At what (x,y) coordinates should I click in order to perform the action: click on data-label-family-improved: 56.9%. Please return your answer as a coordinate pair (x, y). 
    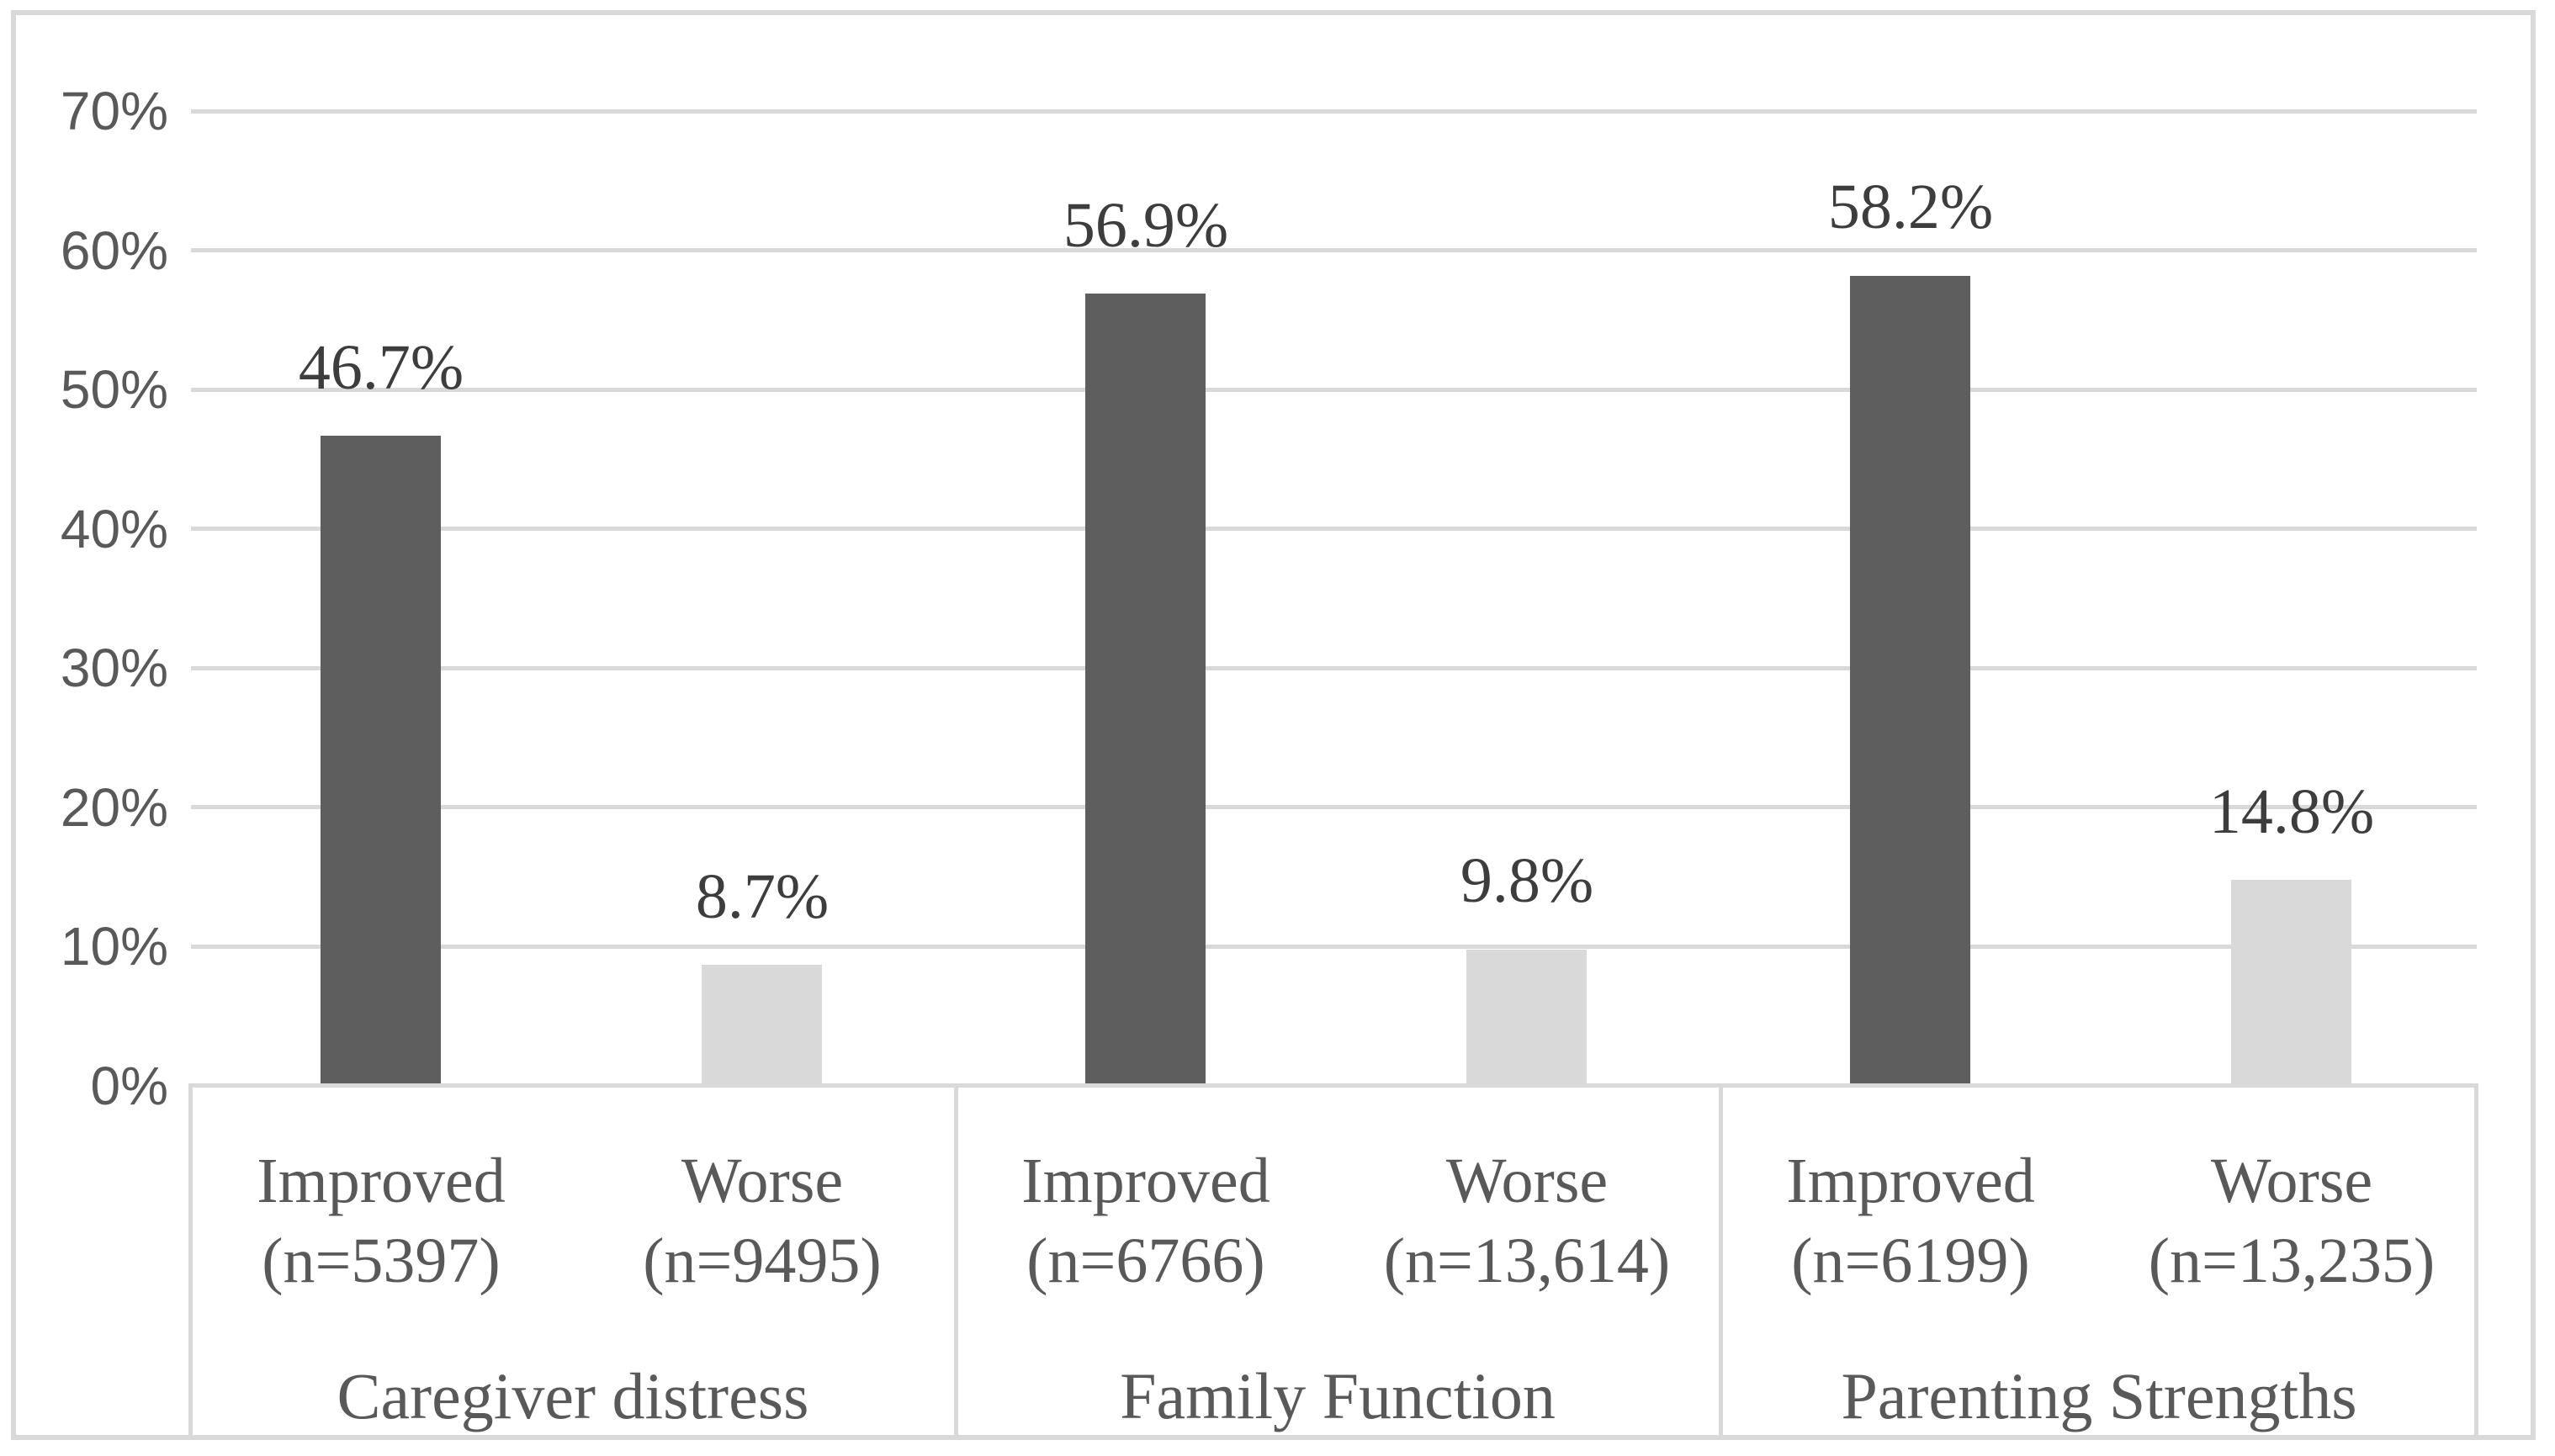
    Looking at the image, I should click on (1146, 225).